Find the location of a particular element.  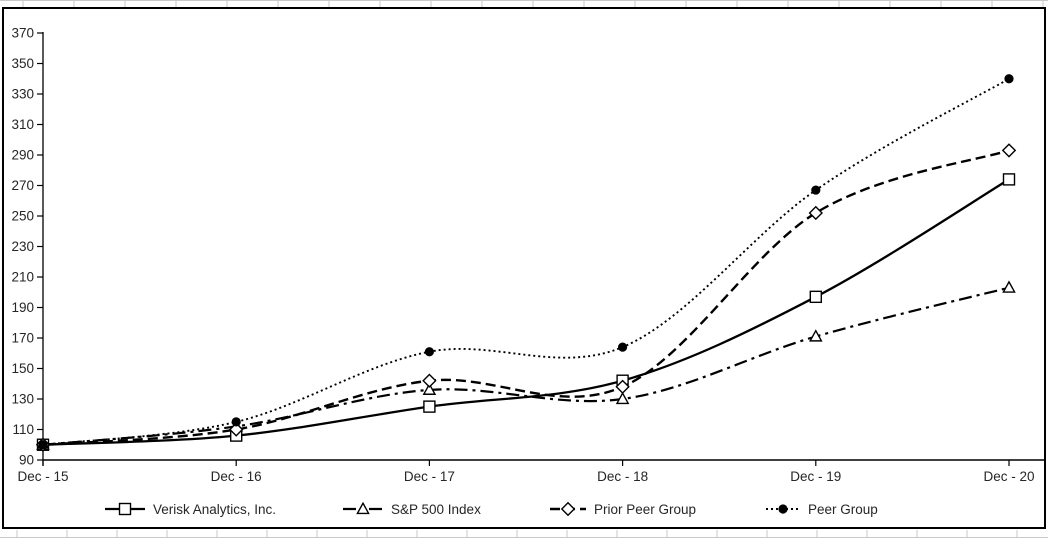

y-tick-label: 250 is located at coordinates (22, 216).